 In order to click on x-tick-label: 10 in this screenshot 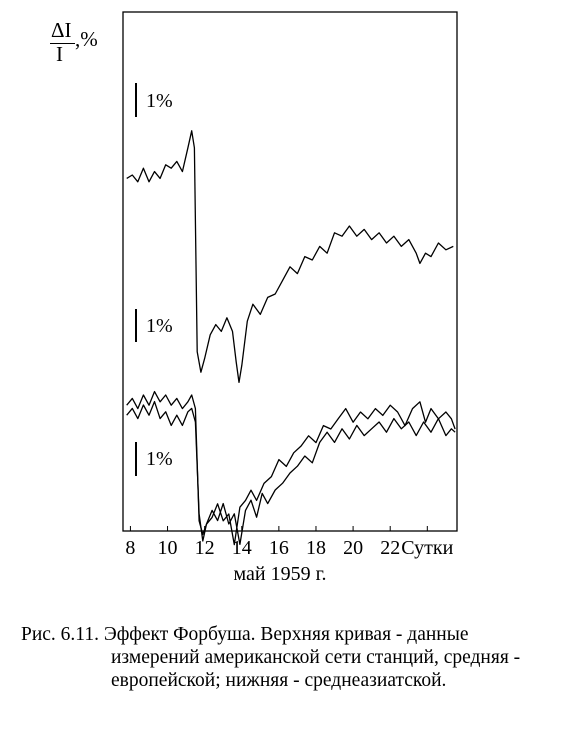, I will do `click(168, 548)`.